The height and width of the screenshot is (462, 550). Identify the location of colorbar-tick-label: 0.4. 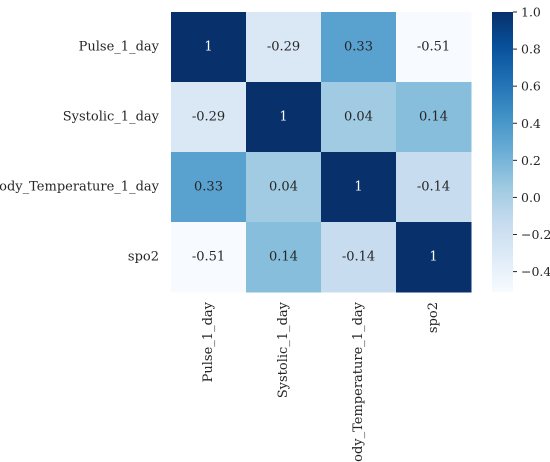
(531, 123).